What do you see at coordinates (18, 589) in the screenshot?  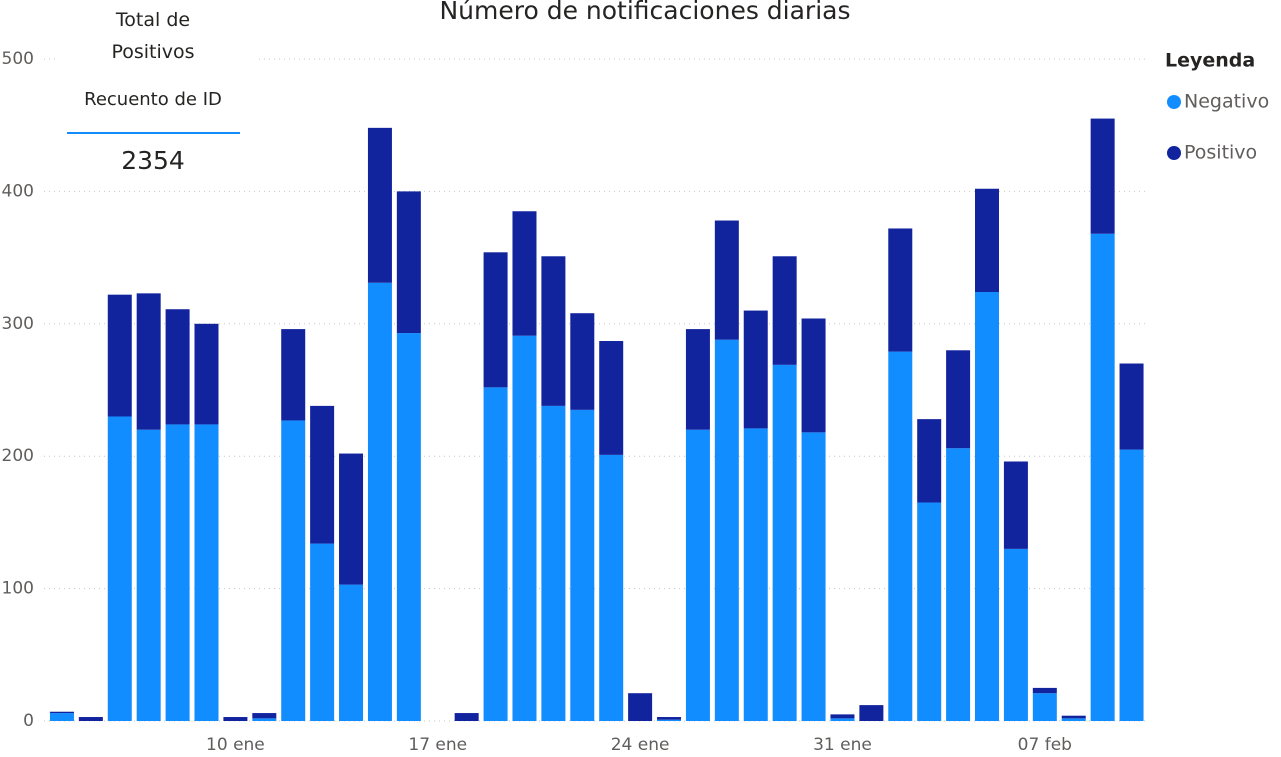 I see `y-tick-label: 100` at bounding box center [18, 589].